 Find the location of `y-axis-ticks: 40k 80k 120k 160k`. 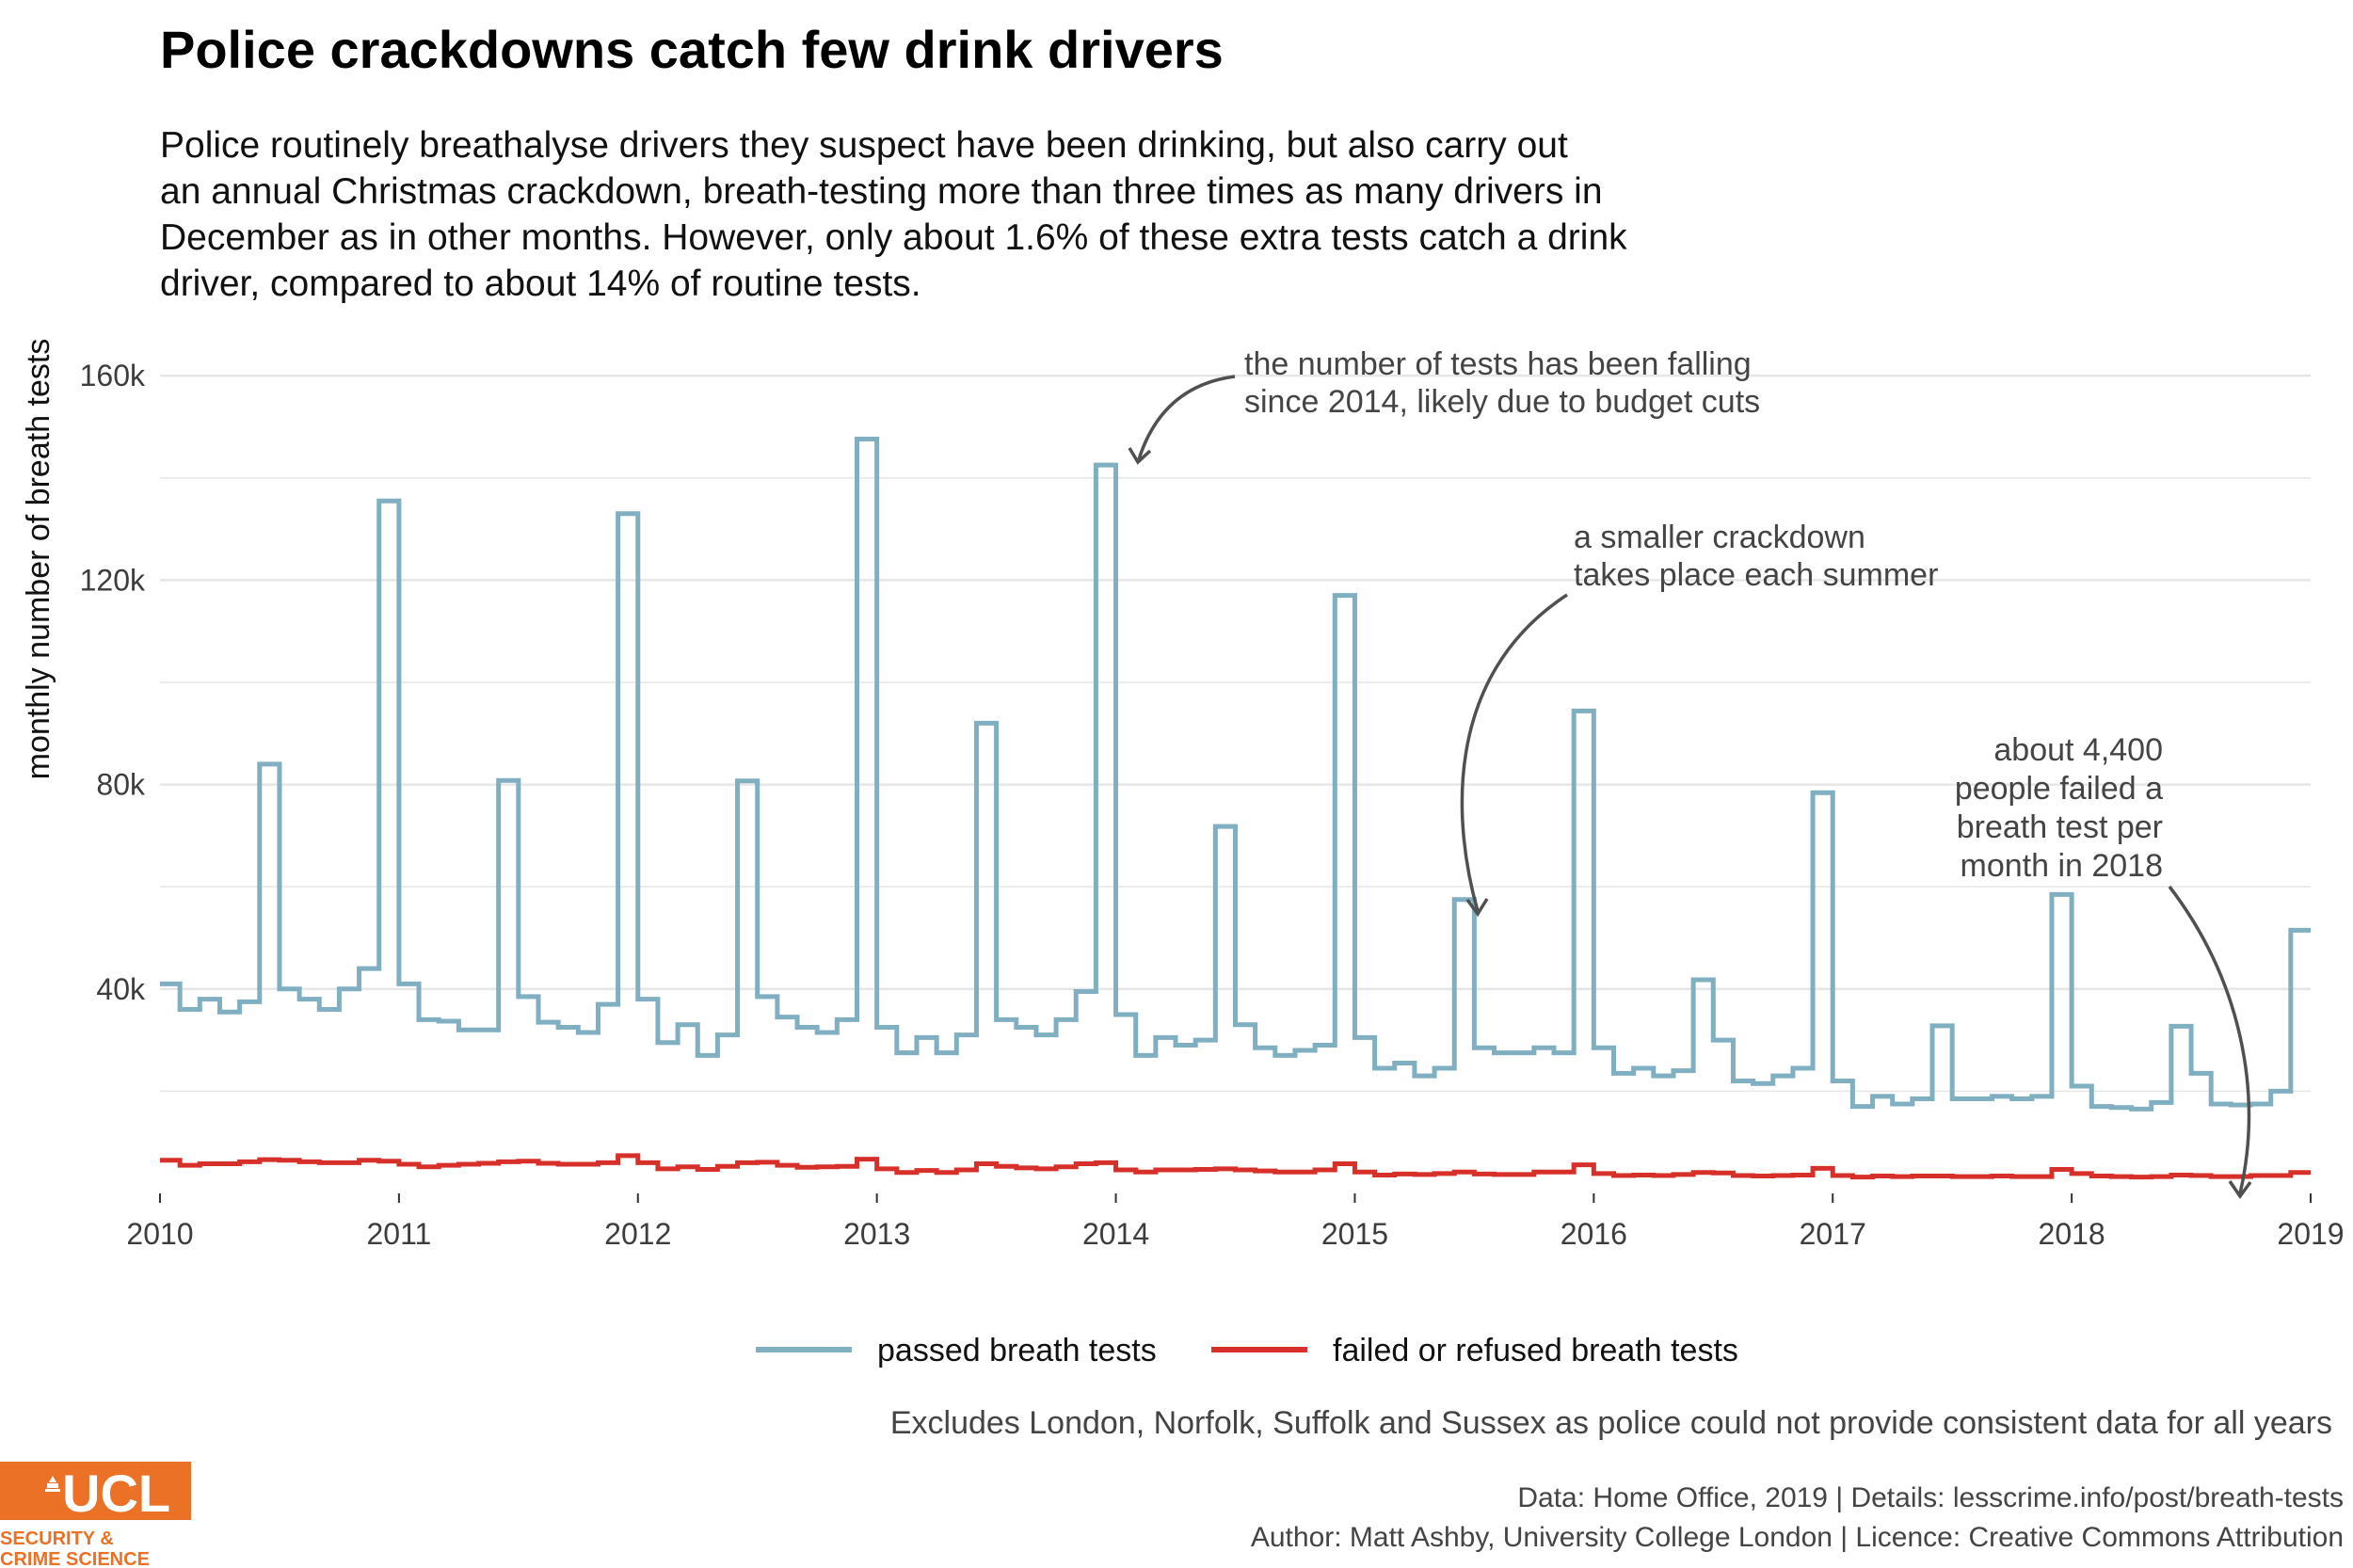

y-axis-ticks: 40k 80k 120k 160k is located at coordinates (113, 682).